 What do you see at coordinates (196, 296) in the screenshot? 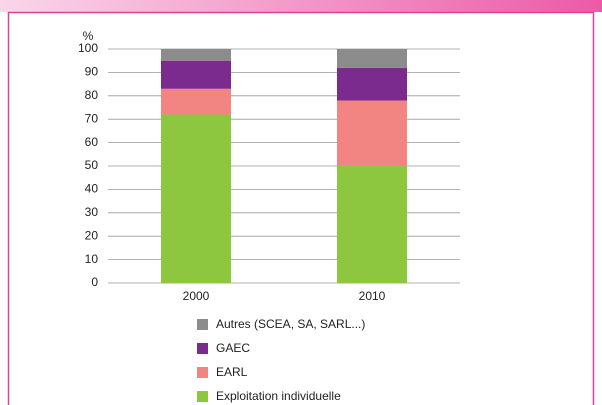
I see `x-tick-label: 2000` at bounding box center [196, 296].